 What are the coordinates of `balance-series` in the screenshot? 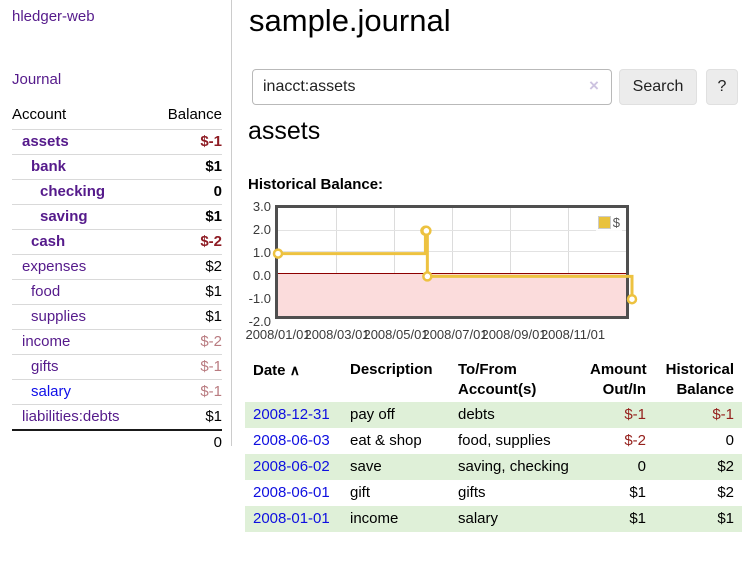 It's located at (455, 265).